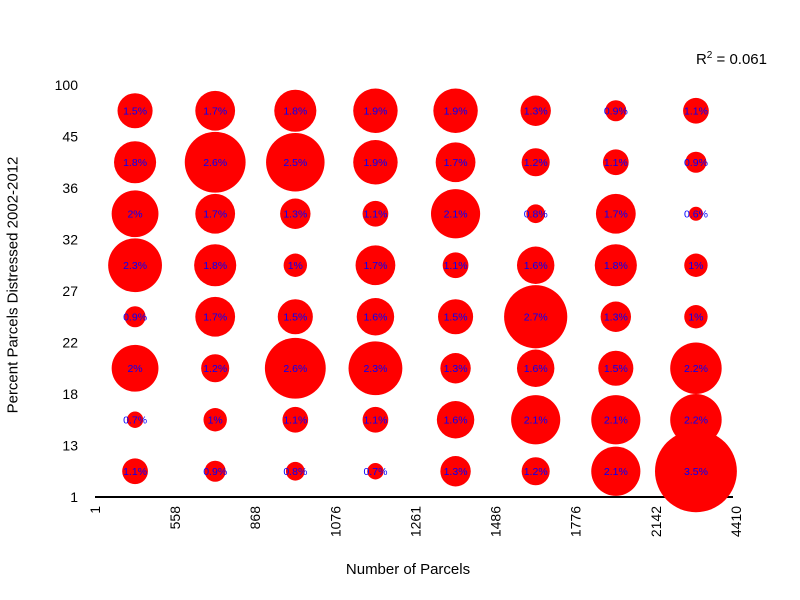 This screenshot has height=600, width=800. I want to click on bubble-label: 2%, so click(134, 214).